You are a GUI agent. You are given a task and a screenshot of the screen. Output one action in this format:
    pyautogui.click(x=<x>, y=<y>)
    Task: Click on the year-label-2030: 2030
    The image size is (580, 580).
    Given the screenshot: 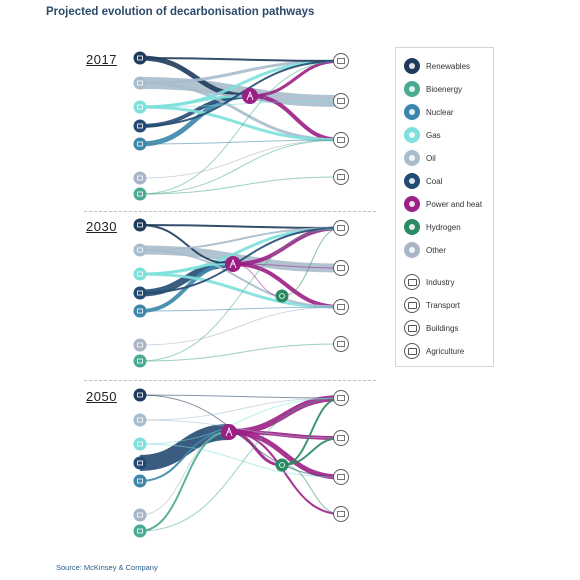 What is the action you would take?
    pyautogui.click(x=101, y=226)
    